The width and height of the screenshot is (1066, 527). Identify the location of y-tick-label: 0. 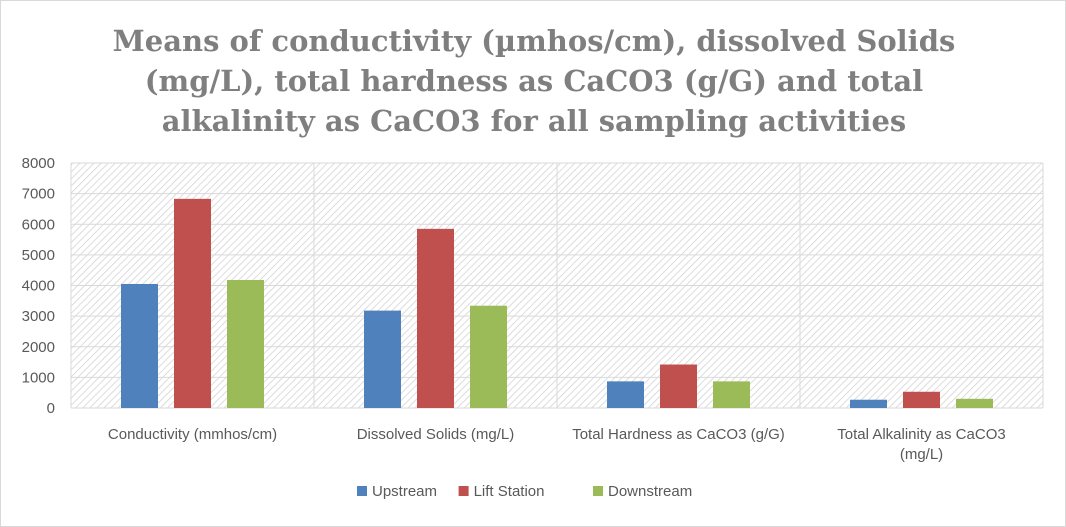
(51, 408).